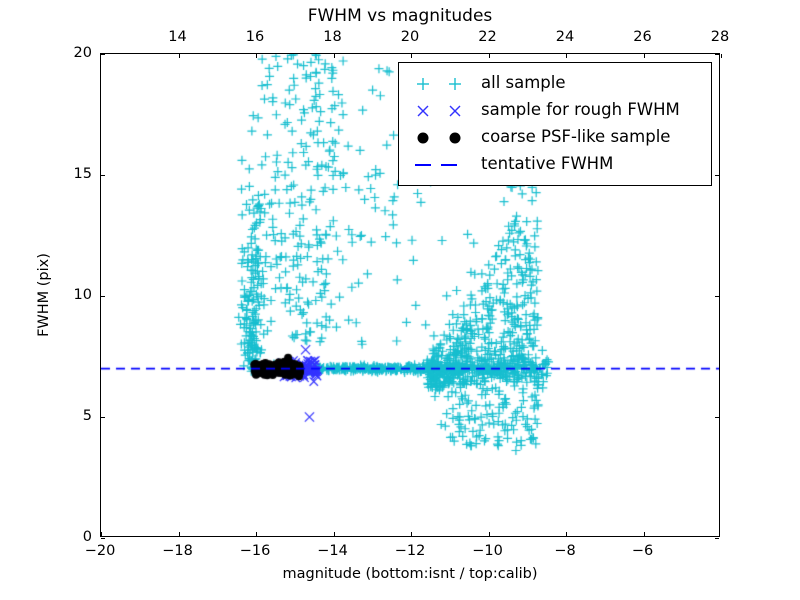 This screenshot has height=600, width=800. What do you see at coordinates (444, 111) in the screenshot?
I see `legend-marker-cross-icon` at bounding box center [444, 111].